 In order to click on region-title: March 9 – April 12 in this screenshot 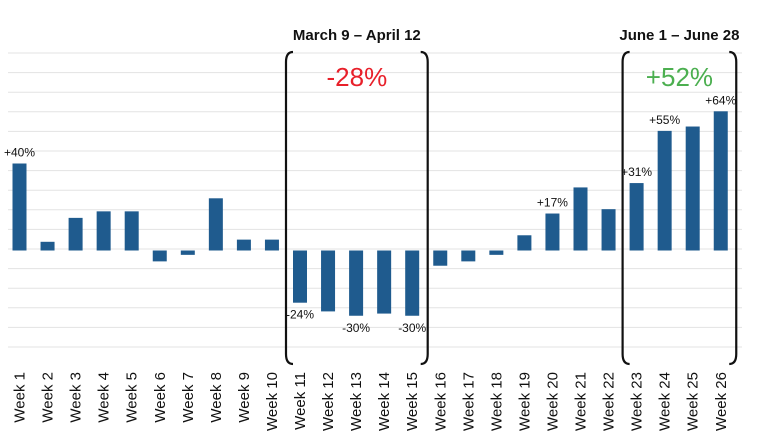, I will do `click(357, 35)`.